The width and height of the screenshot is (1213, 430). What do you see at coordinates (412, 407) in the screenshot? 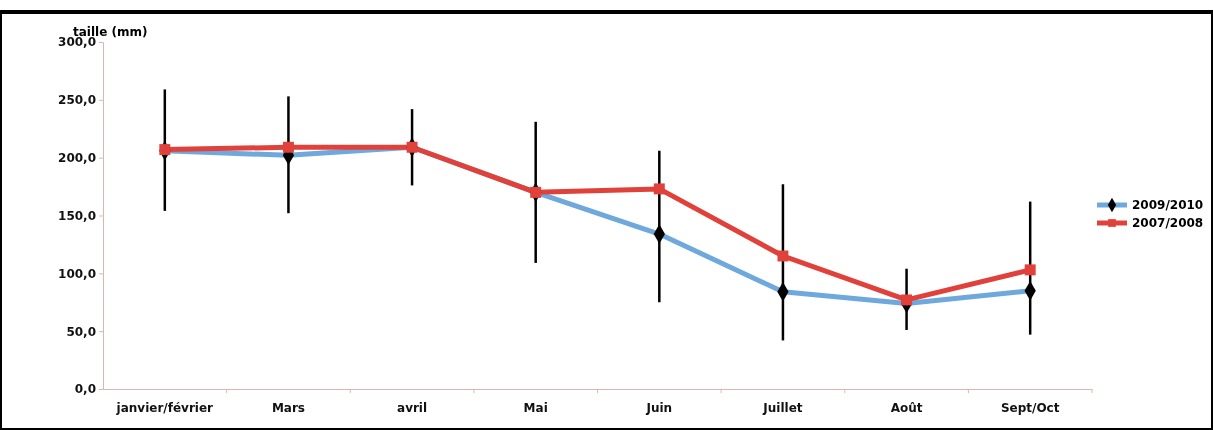
I see `x-tick-label: avril` at bounding box center [412, 407].